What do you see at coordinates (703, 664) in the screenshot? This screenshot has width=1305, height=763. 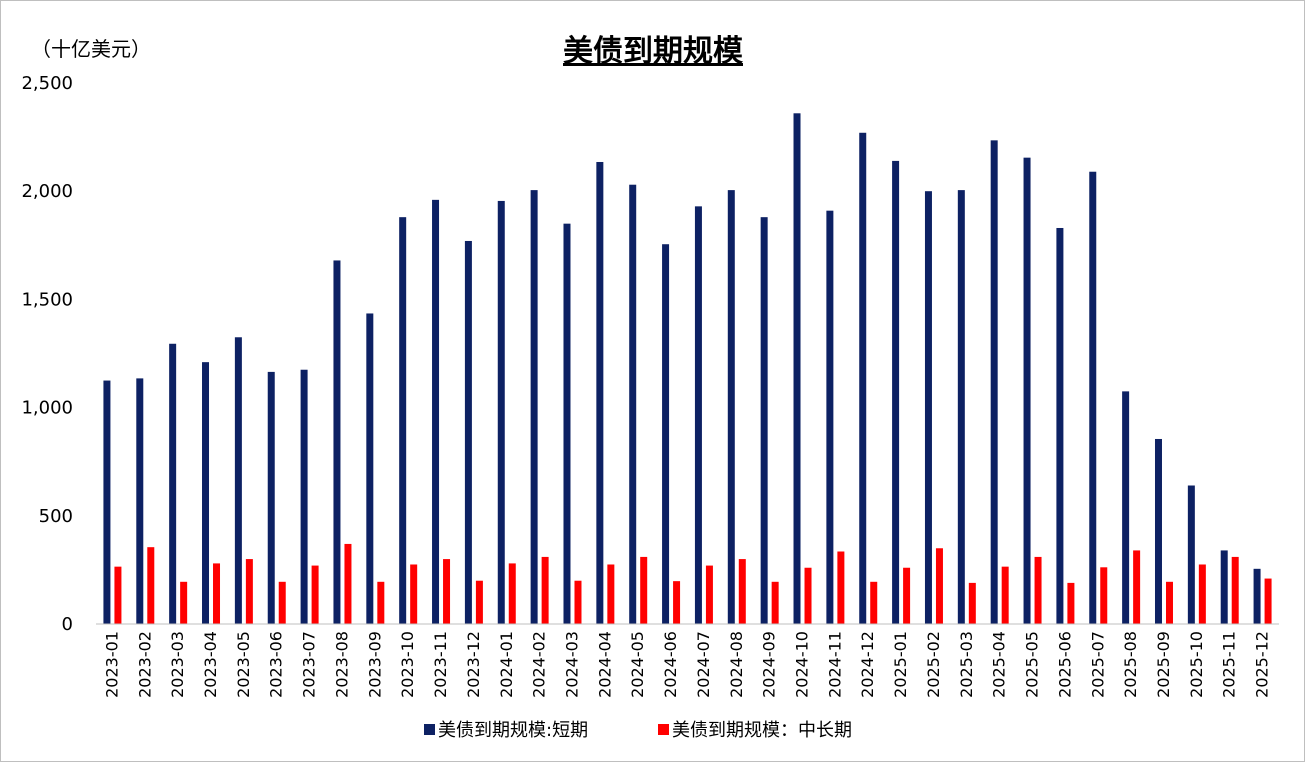 I see `x-tick-label: 2024-07` at bounding box center [703, 664].